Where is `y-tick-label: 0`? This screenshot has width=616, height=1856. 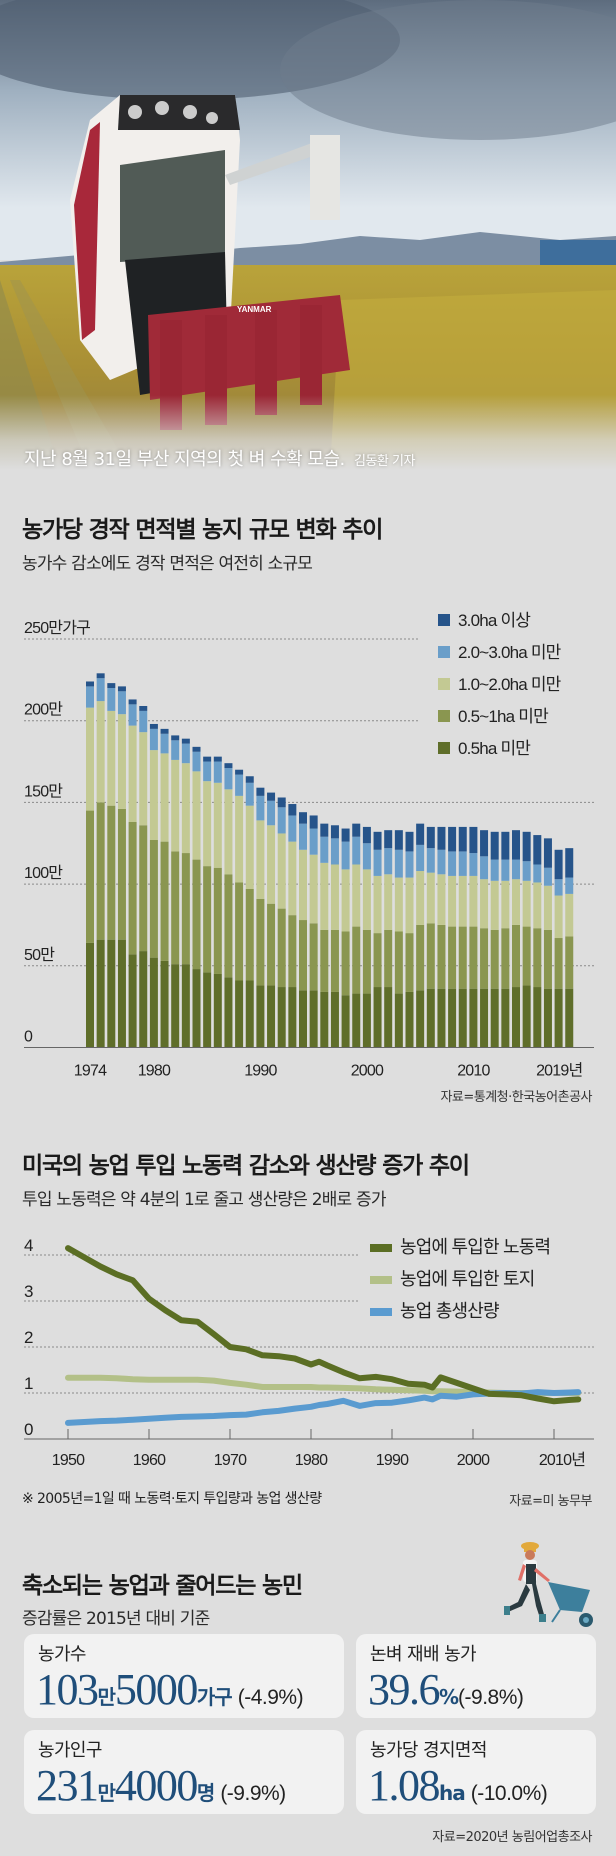
y-tick-label: 0 is located at coordinates (28, 1429).